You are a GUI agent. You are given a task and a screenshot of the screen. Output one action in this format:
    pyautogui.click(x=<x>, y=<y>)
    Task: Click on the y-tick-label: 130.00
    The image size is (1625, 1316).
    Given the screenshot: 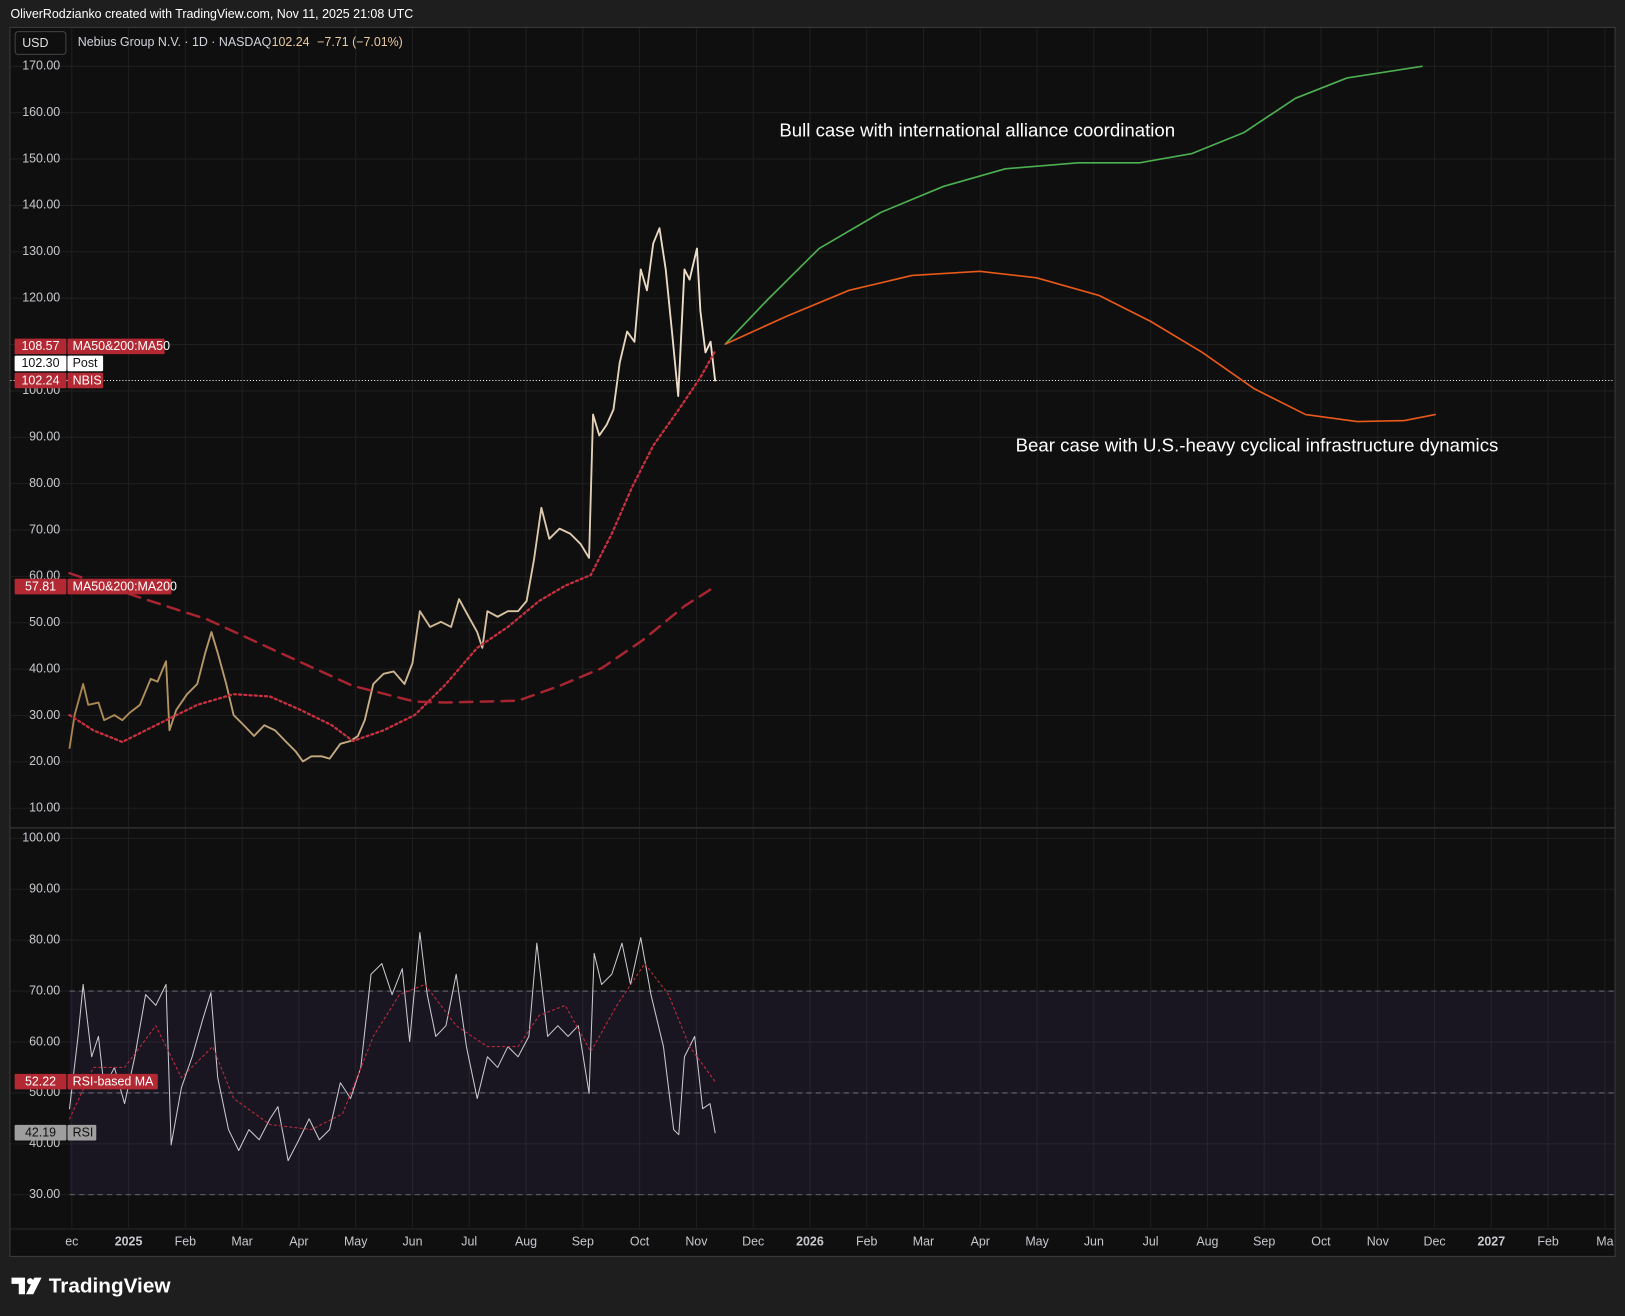 What is the action you would take?
    pyautogui.click(x=41, y=251)
    